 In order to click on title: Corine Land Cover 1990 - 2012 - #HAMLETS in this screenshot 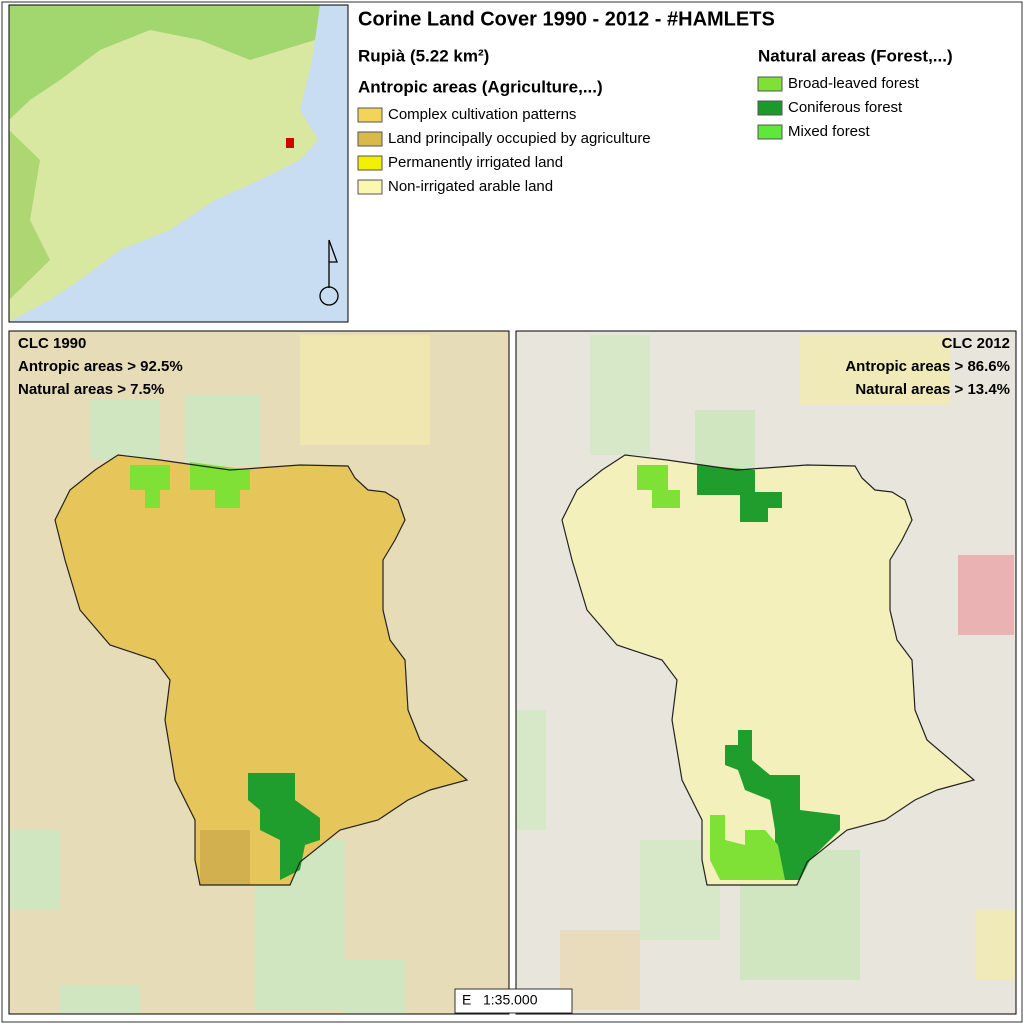, I will do `click(566, 19)`.